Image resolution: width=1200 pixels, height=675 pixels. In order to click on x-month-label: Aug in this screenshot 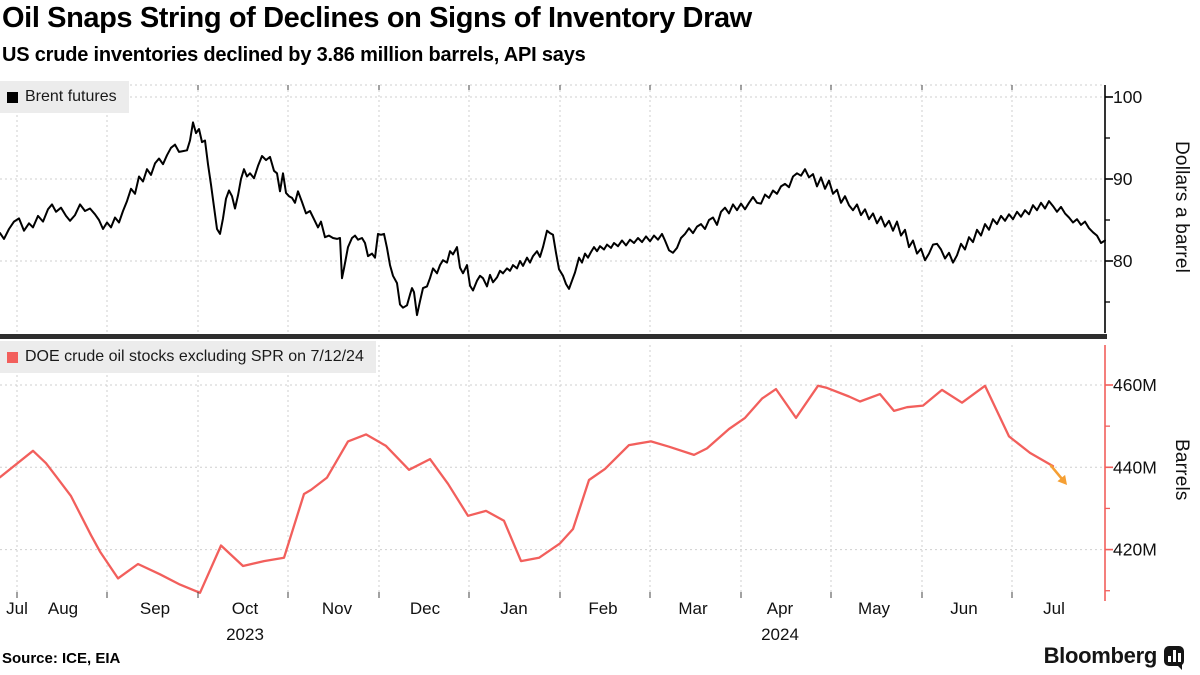, I will do `click(63, 608)`.